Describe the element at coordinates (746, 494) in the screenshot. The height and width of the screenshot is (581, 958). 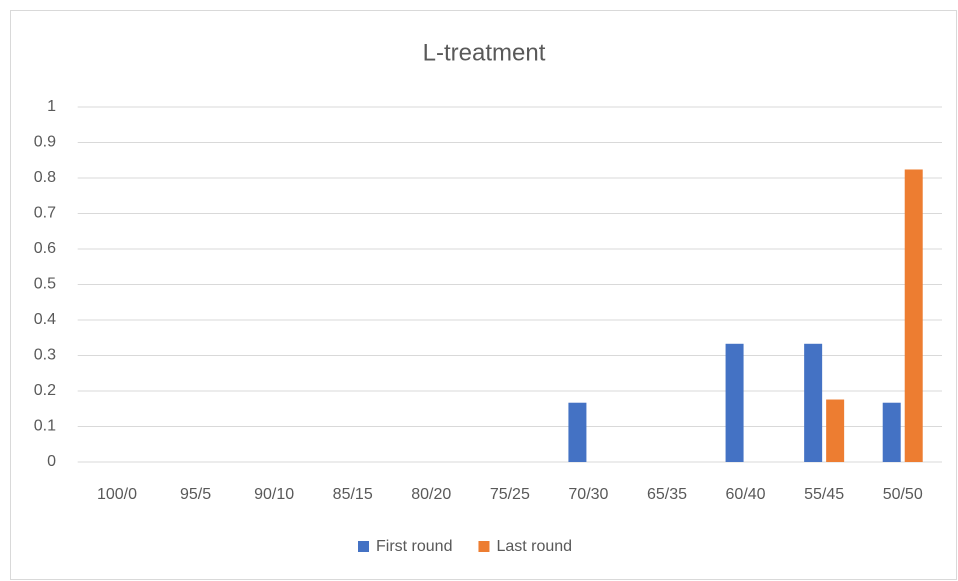
I see `x-tick-label: 60/40` at that location.